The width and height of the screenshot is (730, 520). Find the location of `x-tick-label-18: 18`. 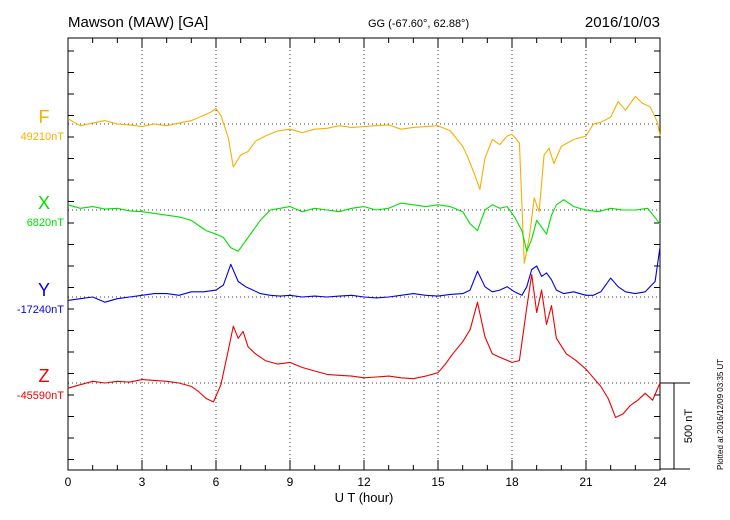

x-tick-label-18: 18 is located at coordinates (512, 482).